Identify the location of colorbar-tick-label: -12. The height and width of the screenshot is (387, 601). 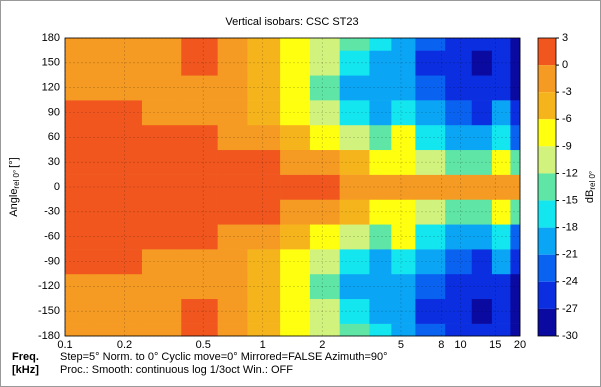
(570, 173).